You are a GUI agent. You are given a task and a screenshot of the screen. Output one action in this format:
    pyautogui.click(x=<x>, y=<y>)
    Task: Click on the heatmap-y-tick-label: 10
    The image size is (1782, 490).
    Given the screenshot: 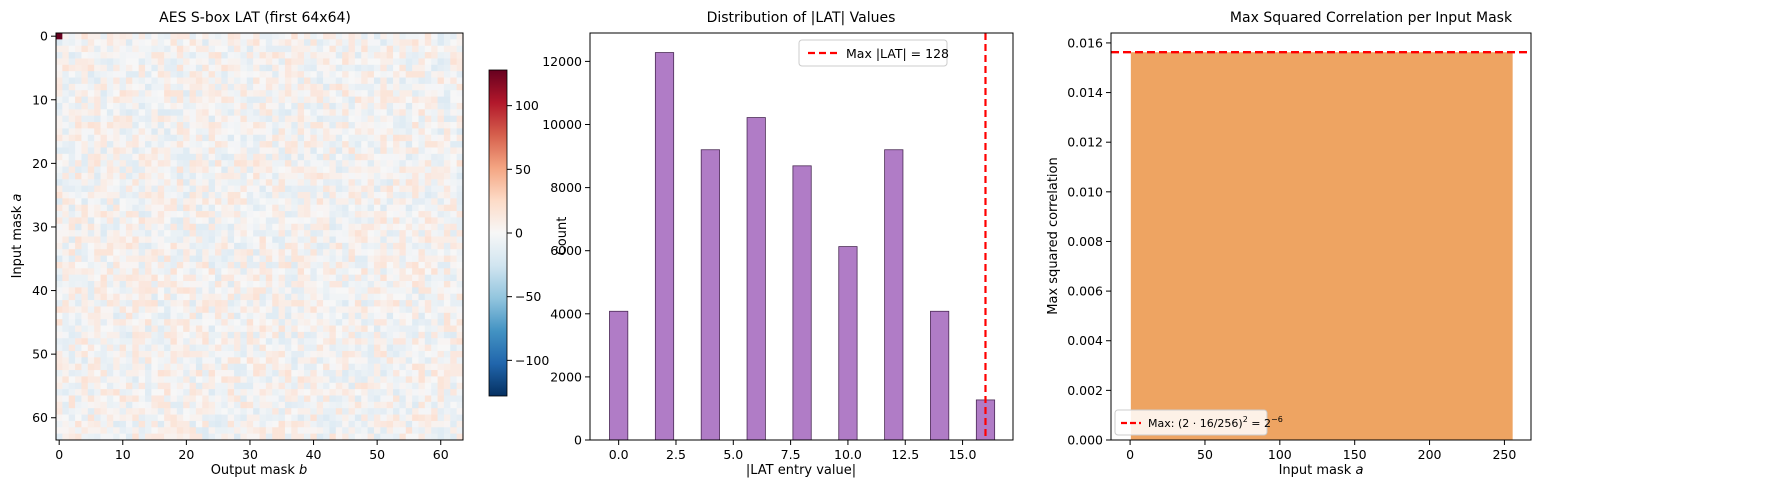 What is the action you would take?
    pyautogui.click(x=40, y=99)
    